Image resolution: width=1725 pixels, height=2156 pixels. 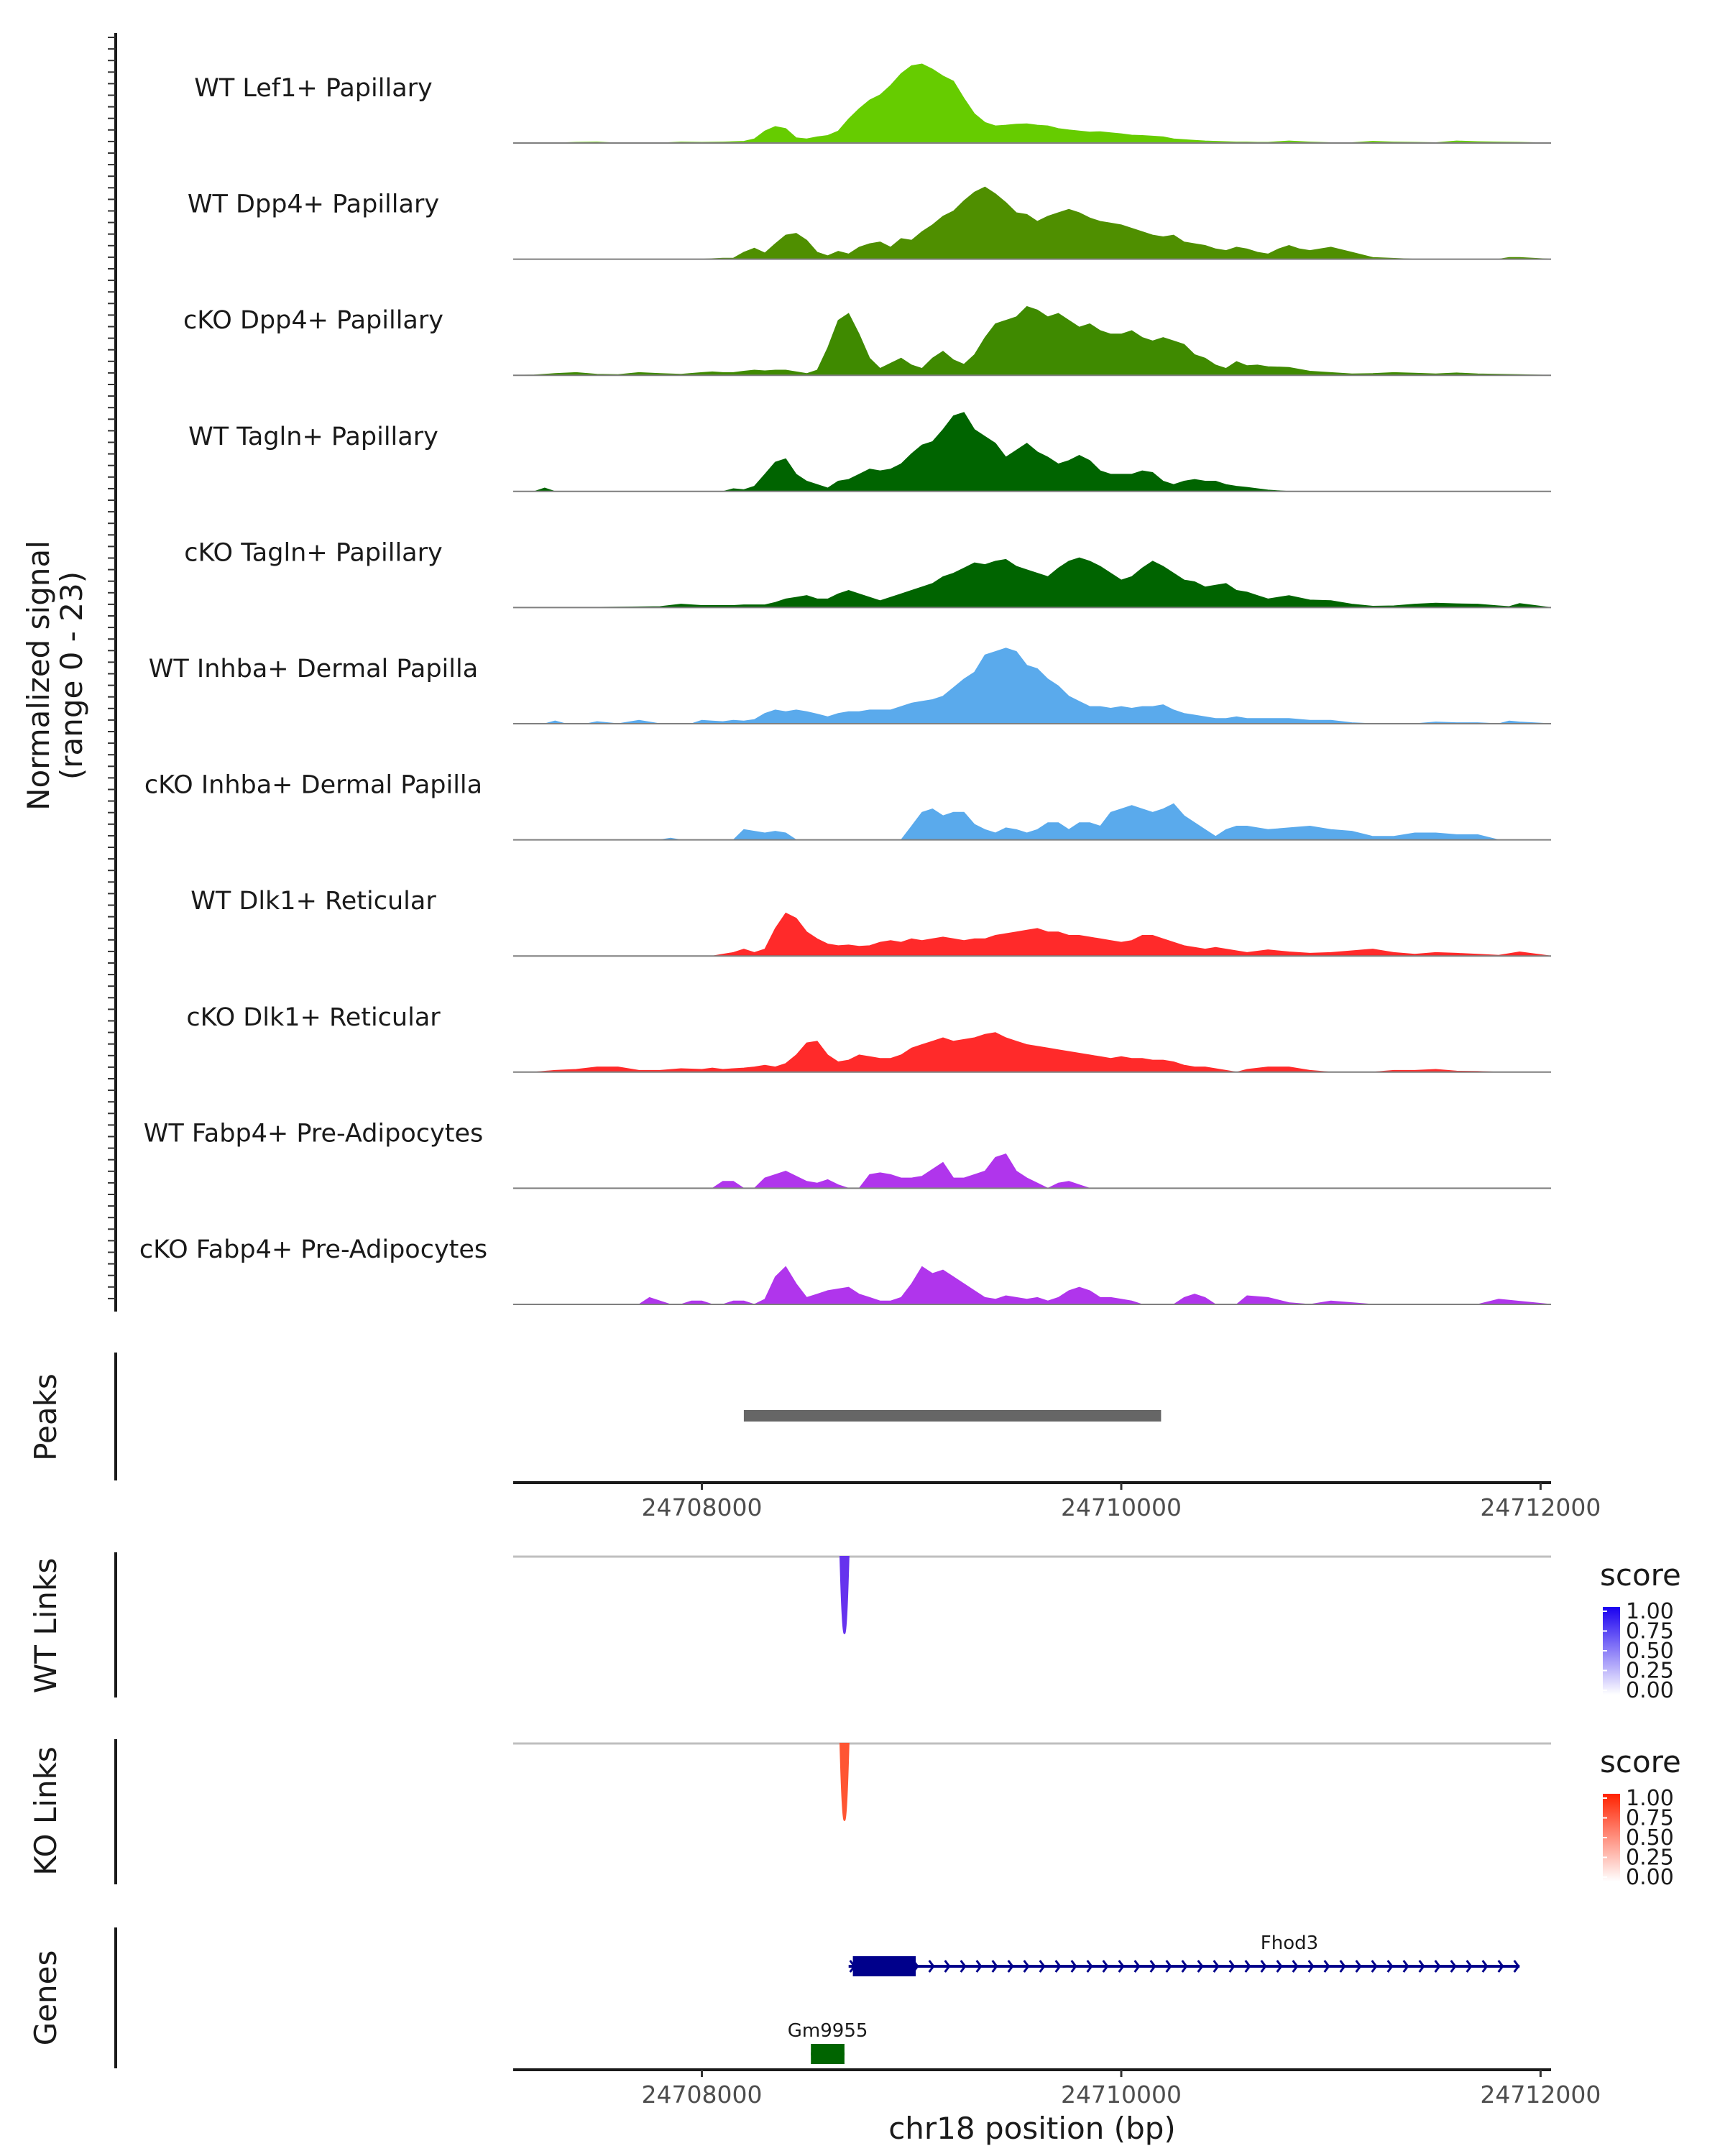 What do you see at coordinates (1650, 1838) in the screenshot?
I see `legend-tick-label: 0.50` at bounding box center [1650, 1838].